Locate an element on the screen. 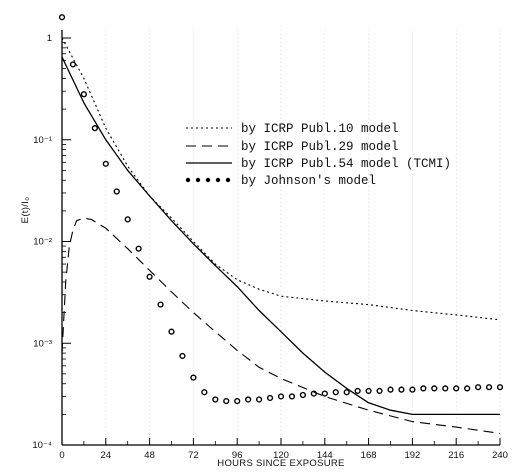 This screenshot has width=512, height=472. x-tick-label: 168 is located at coordinates (369, 455).